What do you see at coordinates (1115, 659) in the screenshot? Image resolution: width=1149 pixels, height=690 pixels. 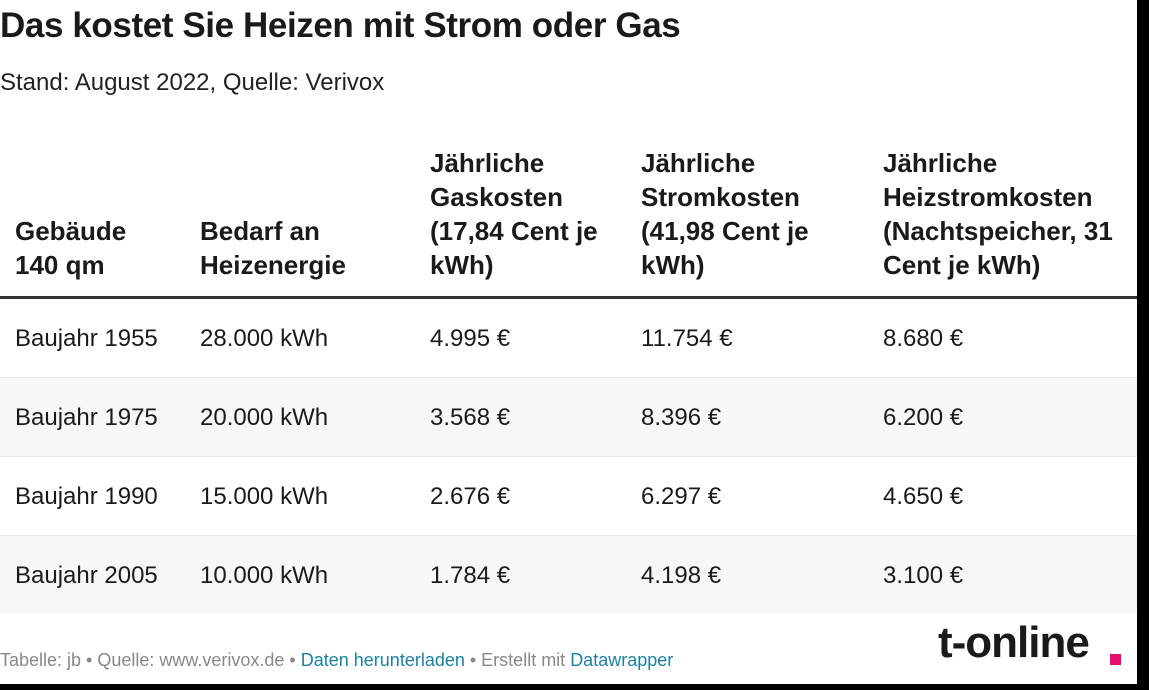 I see `t-online-logo-dot-icon` at bounding box center [1115, 659].